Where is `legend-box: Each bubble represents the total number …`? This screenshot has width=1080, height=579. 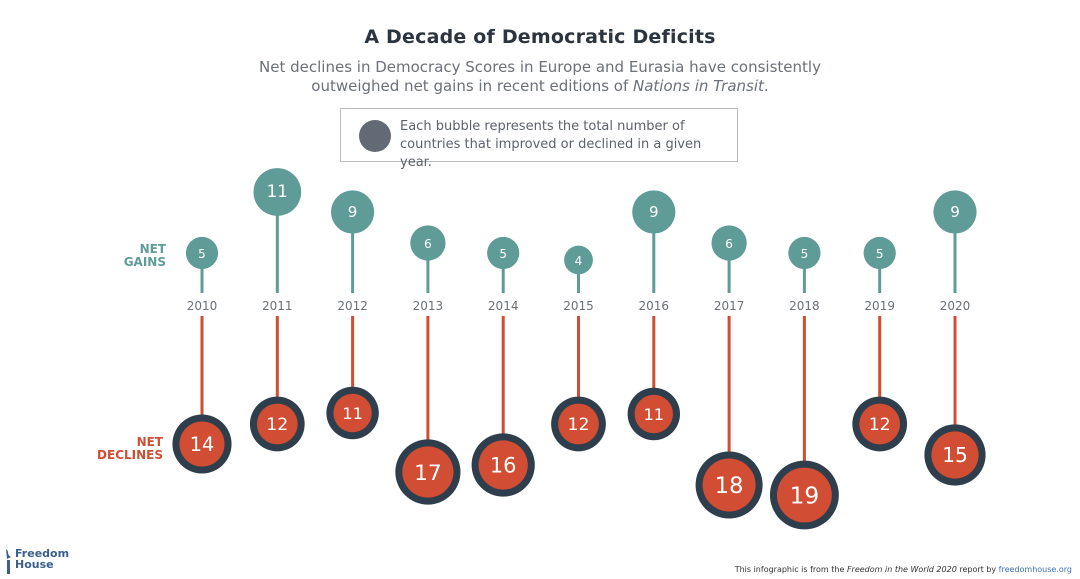
legend-box: Each bubble represents the total number … is located at coordinates (539, 139).